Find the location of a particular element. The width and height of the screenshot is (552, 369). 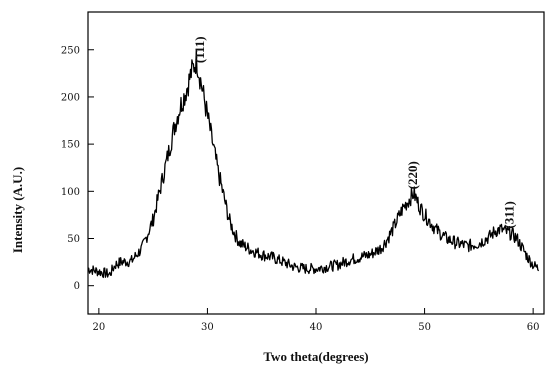

y-tick-label: 50 is located at coordinates (73, 239).